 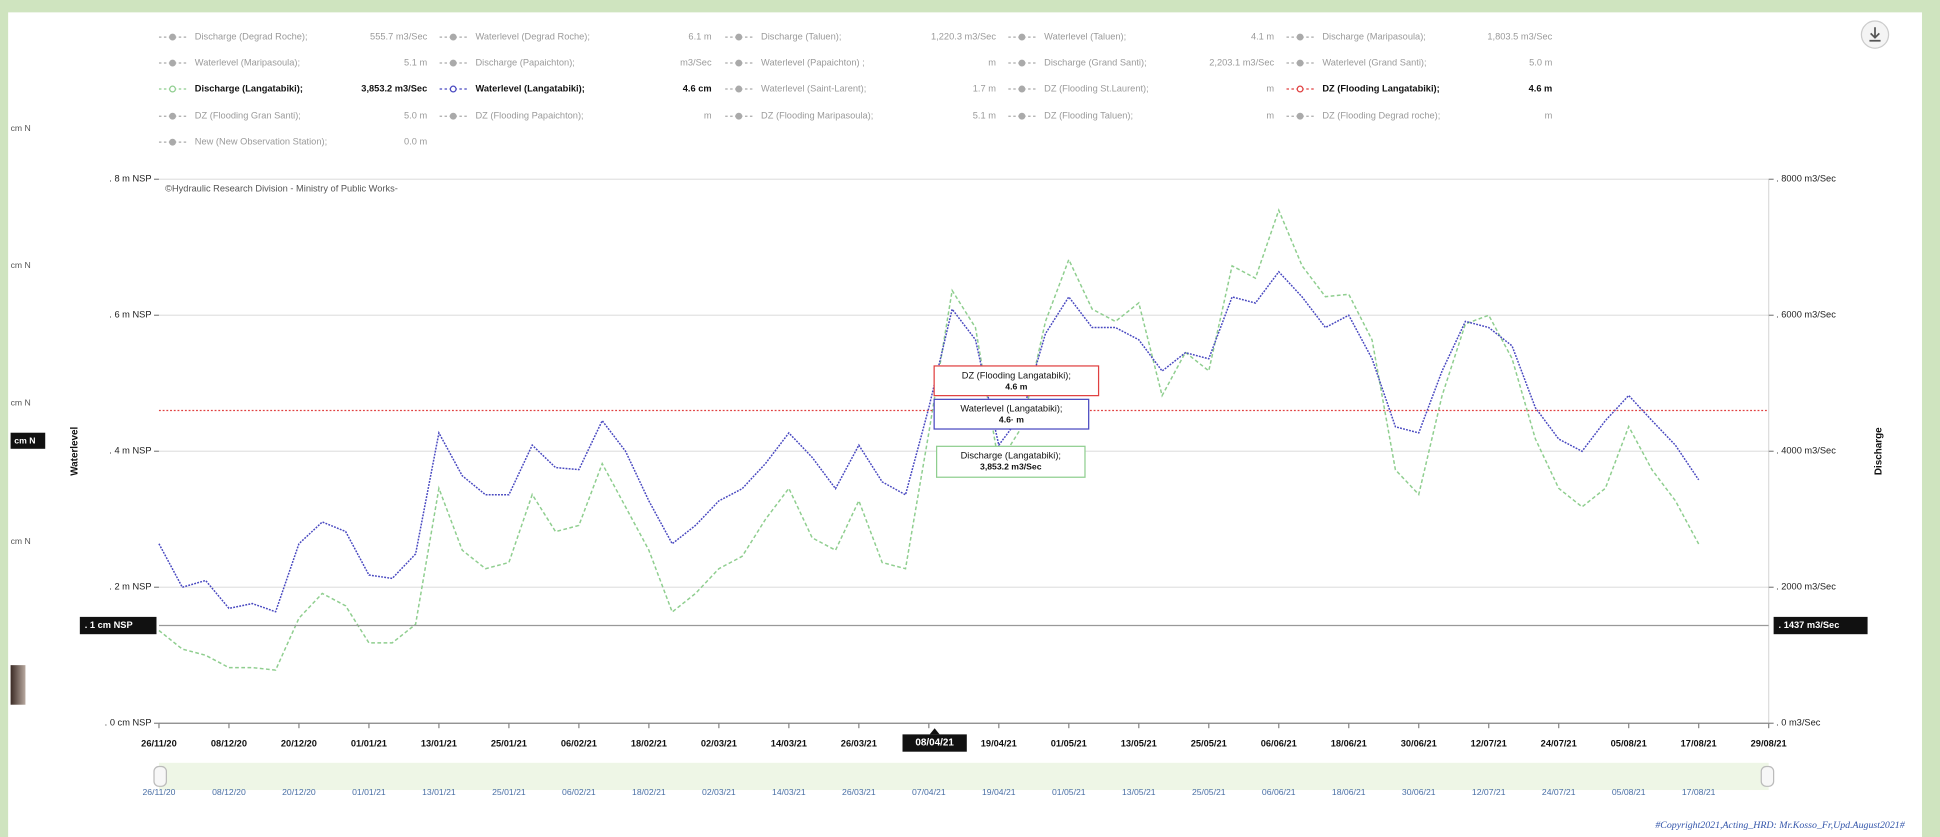 I want to click on download-button, so click(x=1875, y=34).